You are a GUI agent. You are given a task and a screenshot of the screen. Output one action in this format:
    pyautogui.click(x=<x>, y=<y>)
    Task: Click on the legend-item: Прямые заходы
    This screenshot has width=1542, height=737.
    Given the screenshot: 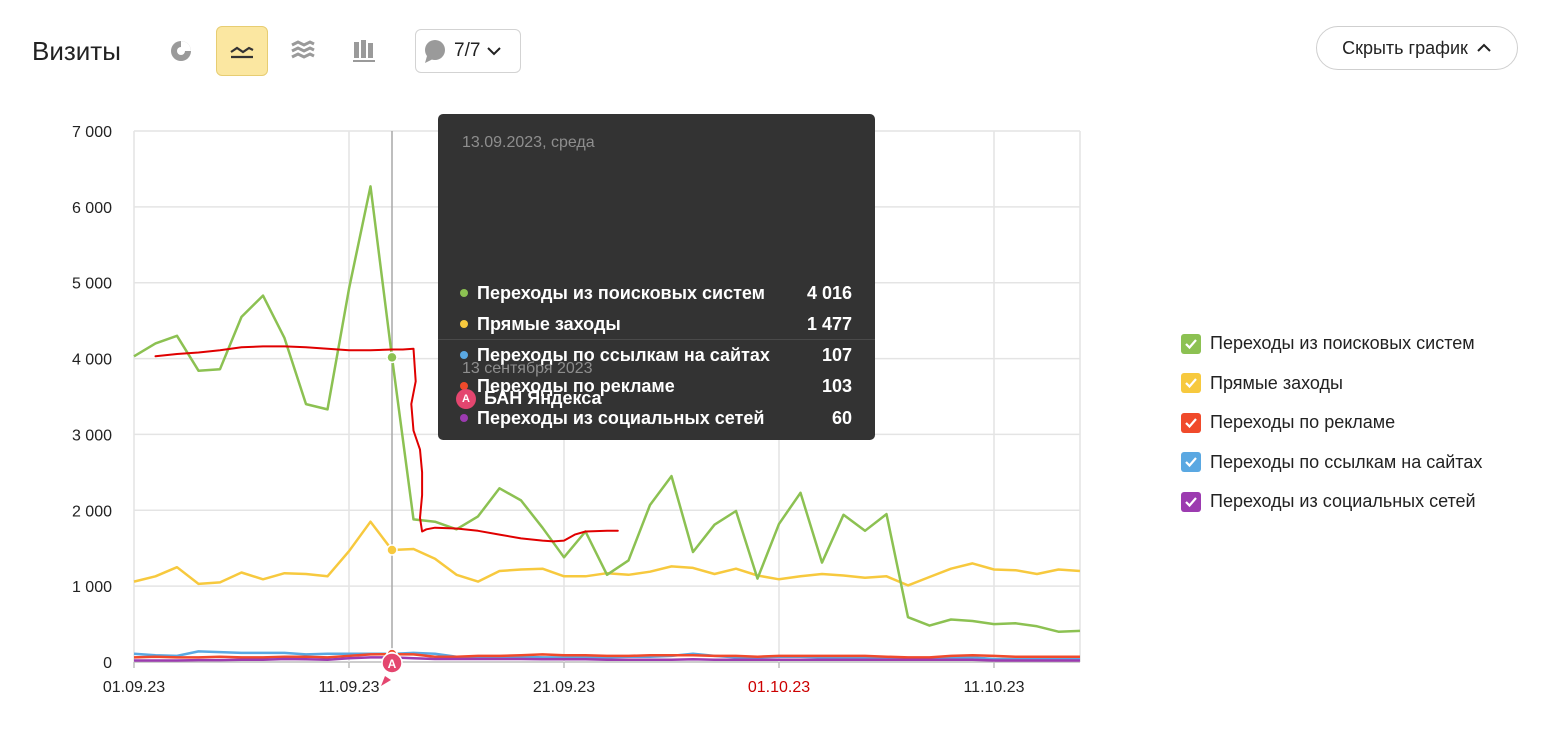 What is the action you would take?
    pyautogui.click(x=1331, y=384)
    